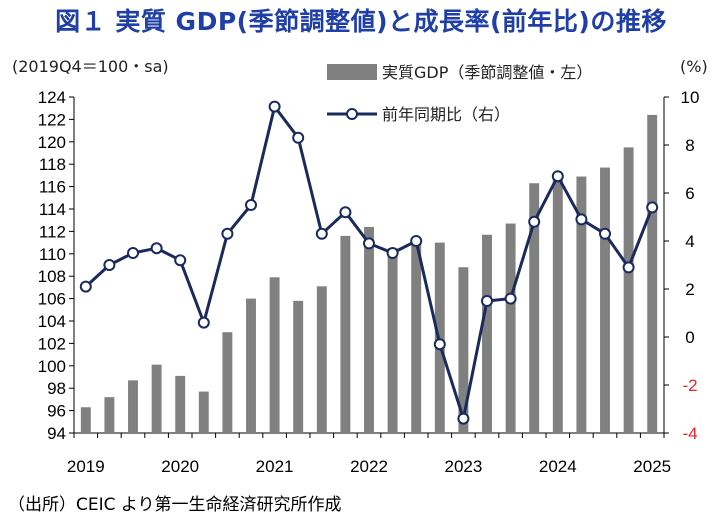 The image size is (722, 520). Describe the element at coordinates (56, 388) in the screenshot. I see `left-tick-label: 98` at that location.